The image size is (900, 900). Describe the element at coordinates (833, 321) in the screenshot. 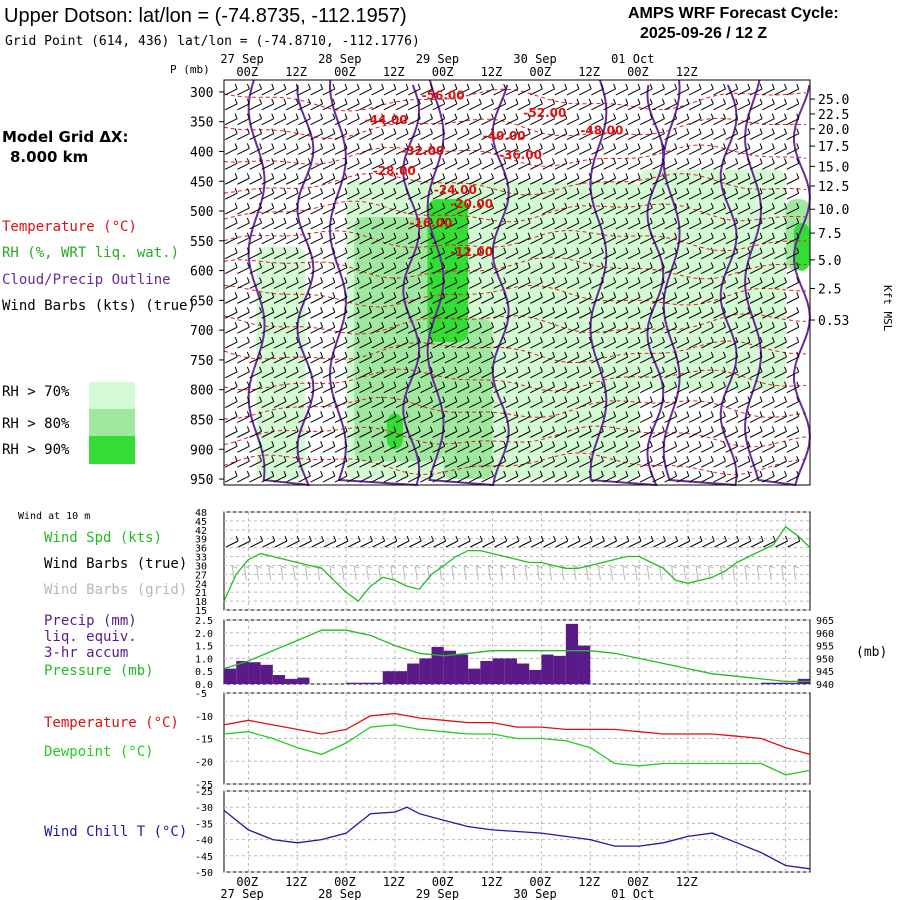

I see `height-tick-label: 0.53` at that location.